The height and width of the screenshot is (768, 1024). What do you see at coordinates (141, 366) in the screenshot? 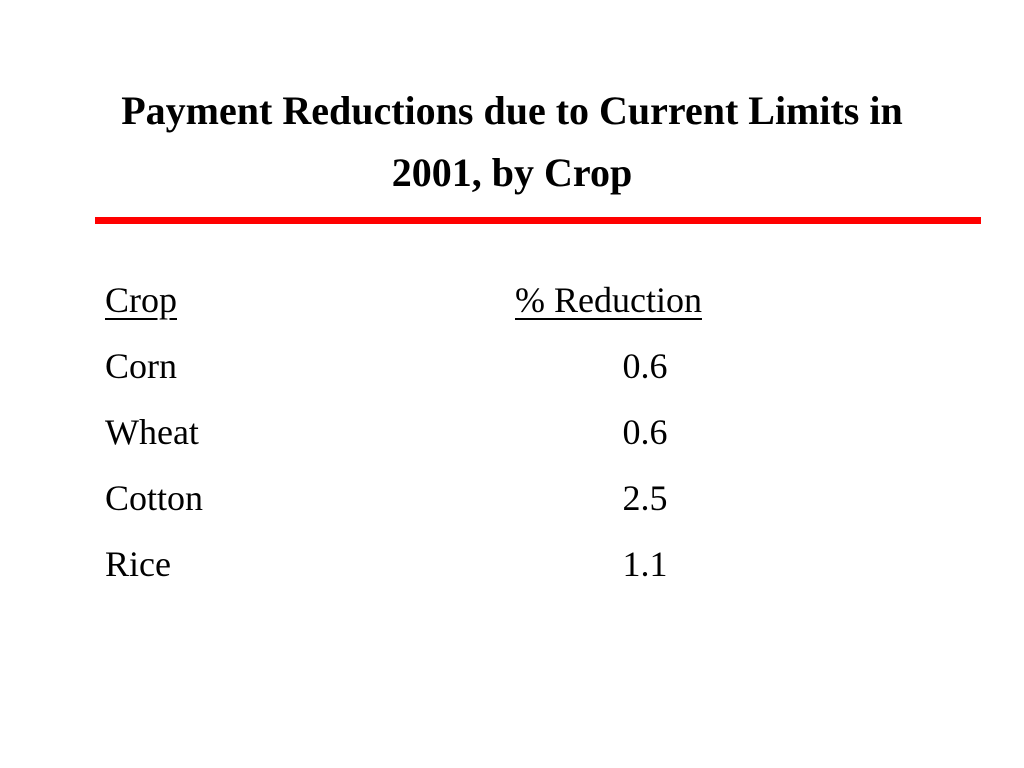
I see `crop-cell: Corn` at bounding box center [141, 366].